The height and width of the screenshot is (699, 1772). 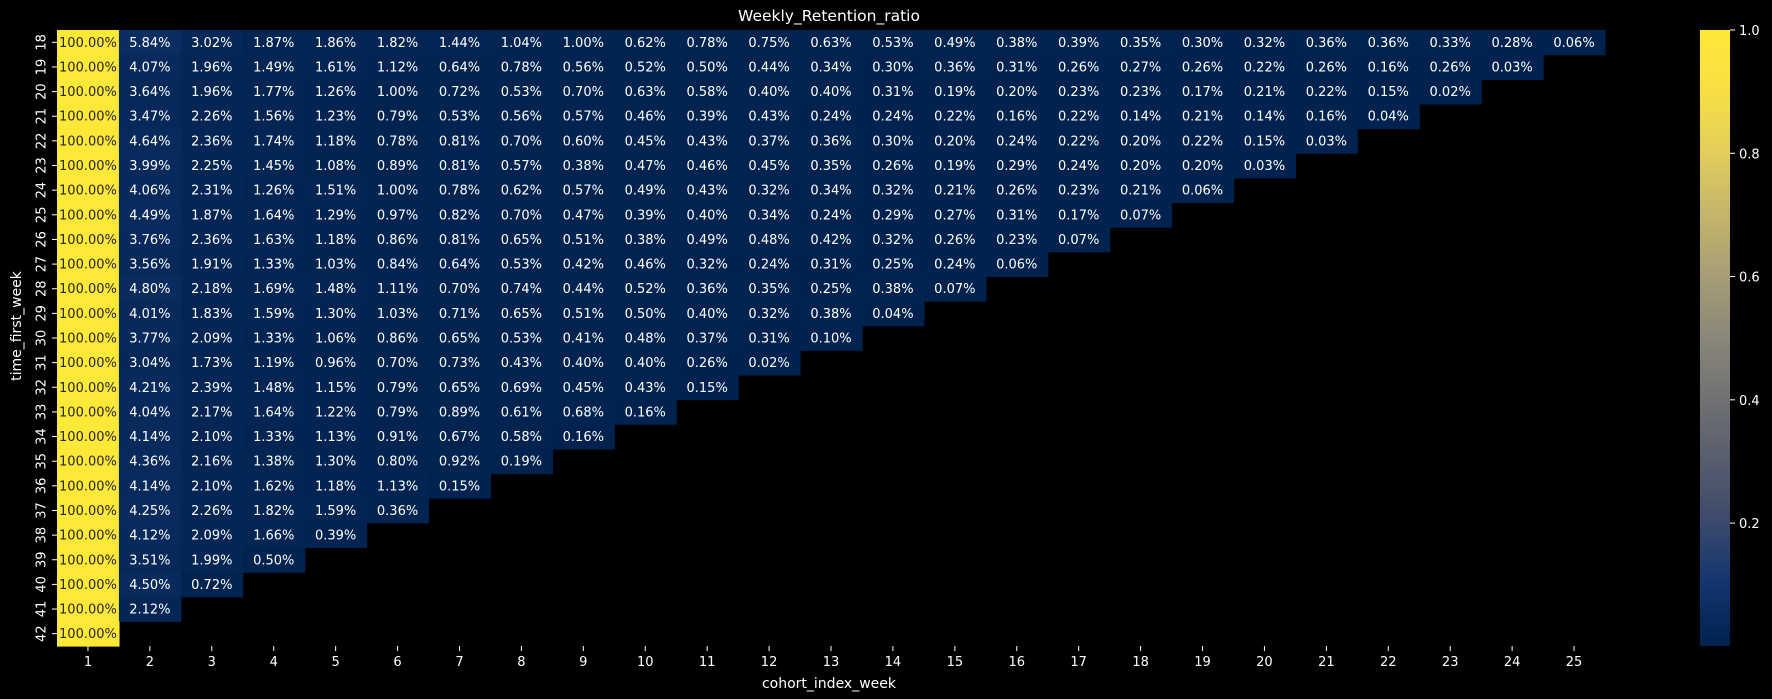 I want to click on cell-value-label: 0.16%, so click(x=1326, y=117).